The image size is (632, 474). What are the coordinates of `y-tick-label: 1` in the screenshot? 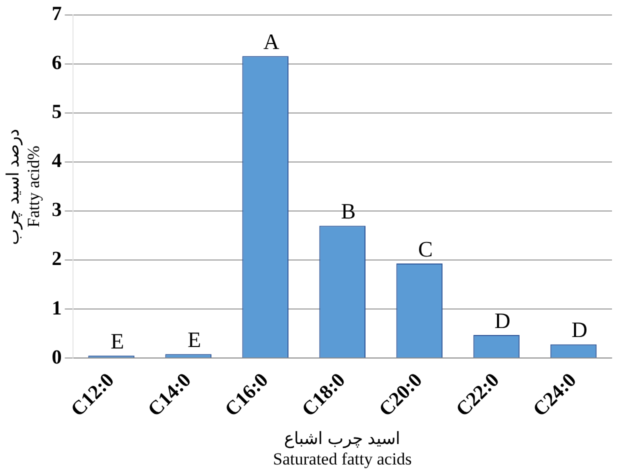 It's located at (57, 308).